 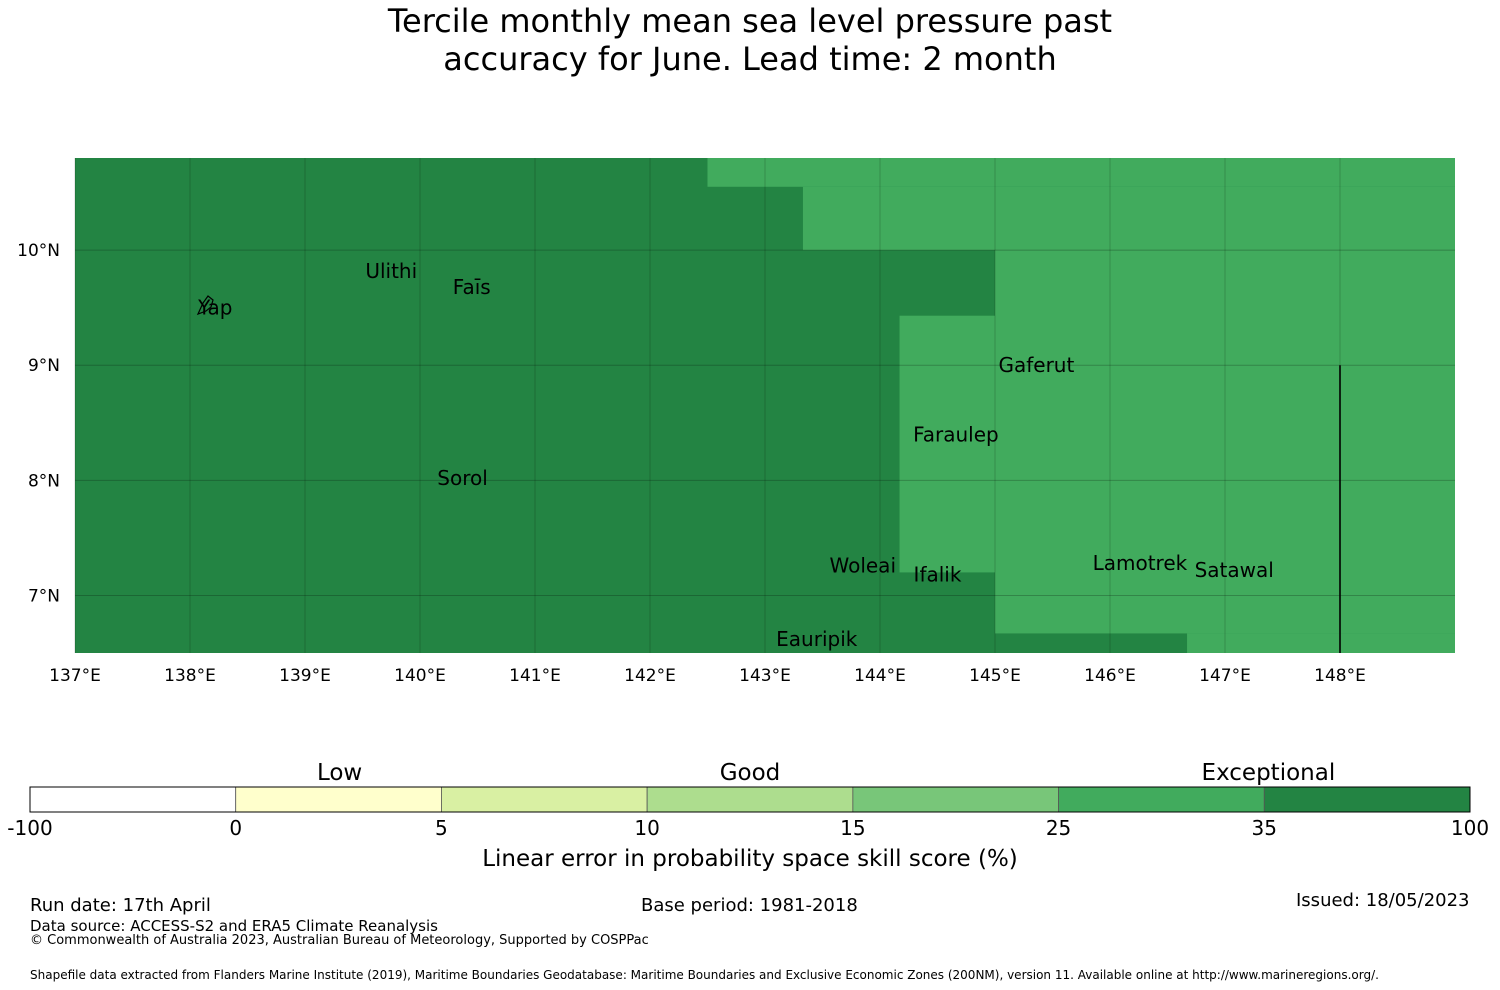 I want to click on lat-tick-label: 9°N, so click(x=44, y=366).